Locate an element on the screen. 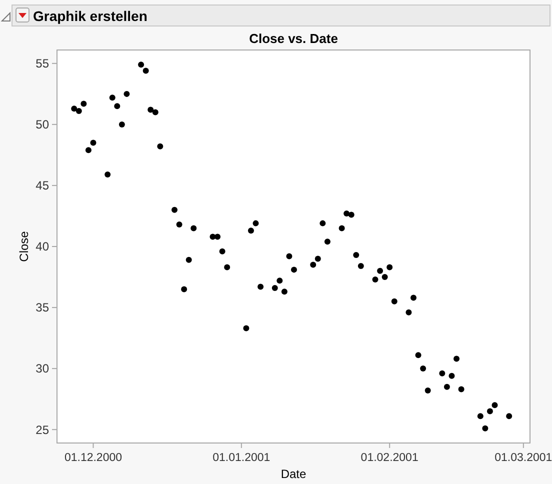 Image resolution: width=552 pixels, height=484 pixels. y-tick-label: 35 is located at coordinates (43, 307).